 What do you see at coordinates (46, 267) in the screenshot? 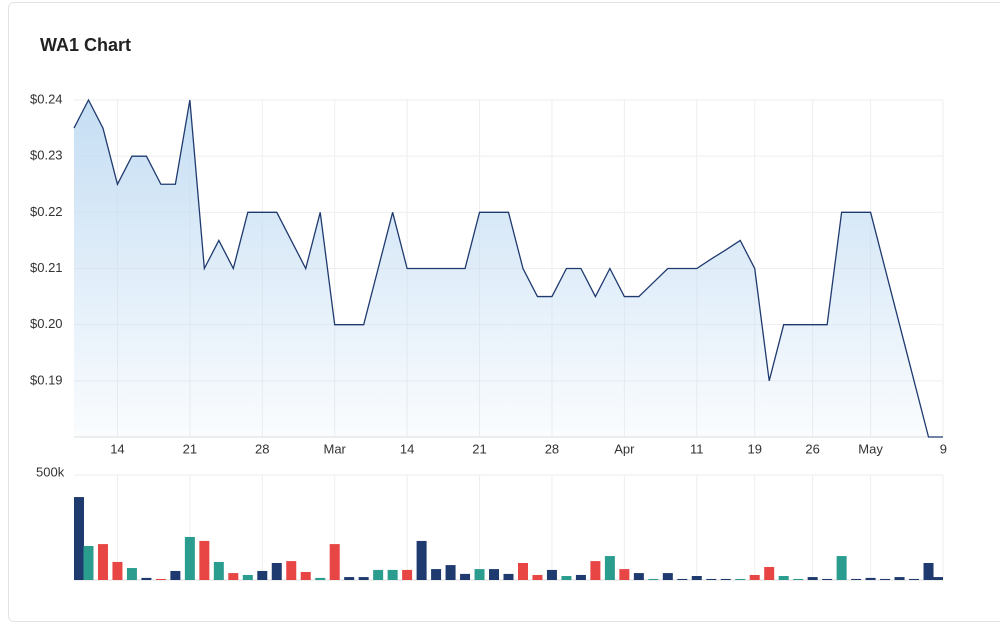
I see `y-tick-label: $0.21` at bounding box center [46, 267].